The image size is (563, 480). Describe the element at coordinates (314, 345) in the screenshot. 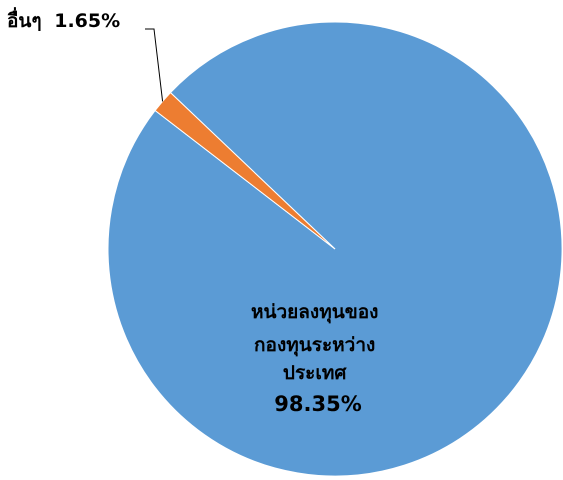

I see `main-slice-label-line-2: กองทุนระหว่าง` at that location.